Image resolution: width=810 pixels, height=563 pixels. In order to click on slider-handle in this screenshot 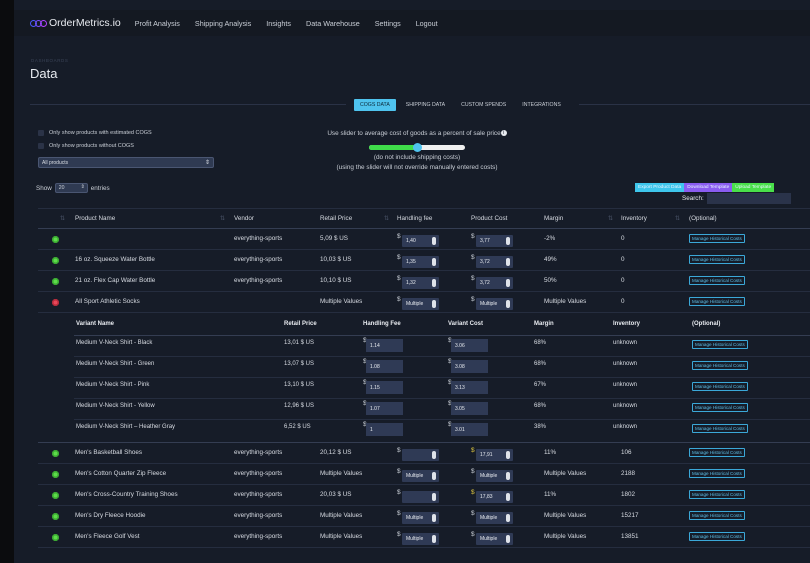, I will do `click(417, 147)`.